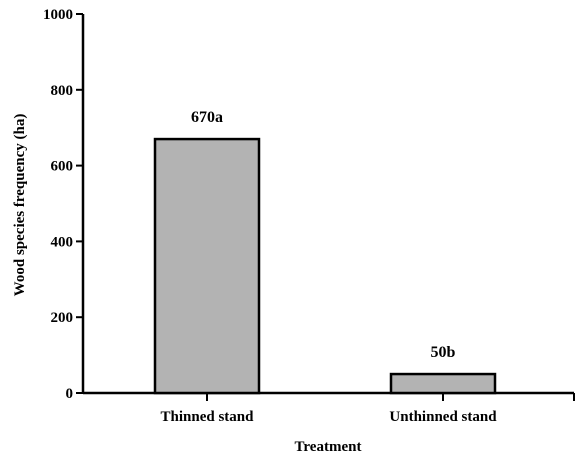 This screenshot has height=457, width=586. I want to click on data-label: 670a, so click(207, 117).